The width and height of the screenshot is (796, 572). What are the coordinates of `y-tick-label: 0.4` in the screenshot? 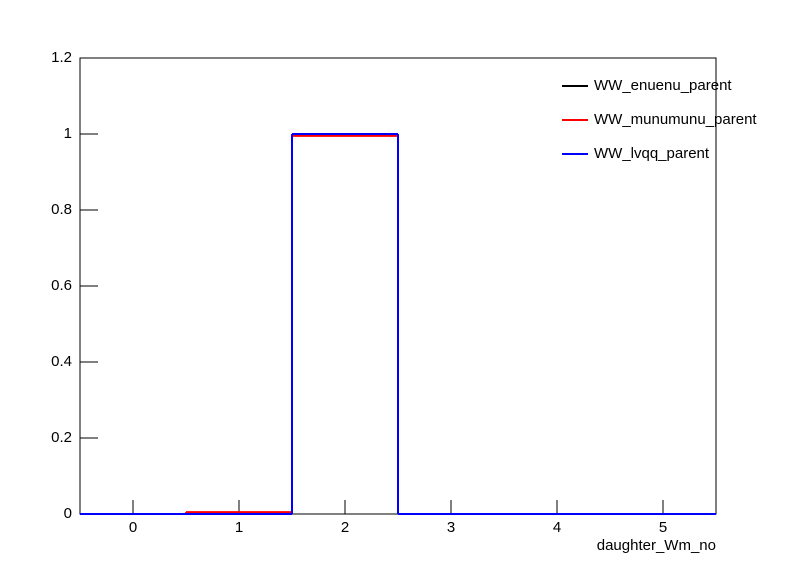 It's located at (61, 361).